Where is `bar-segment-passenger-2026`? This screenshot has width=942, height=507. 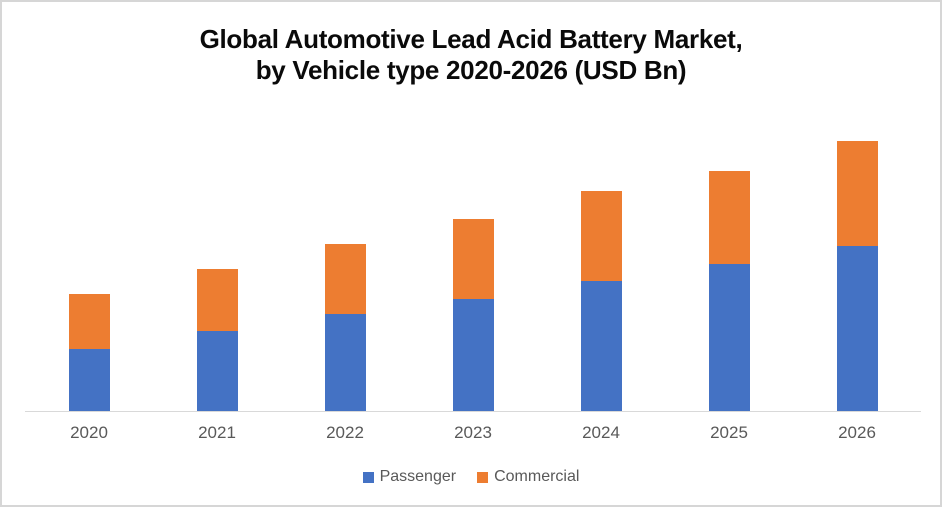 bar-segment-passenger-2026 is located at coordinates (857, 328).